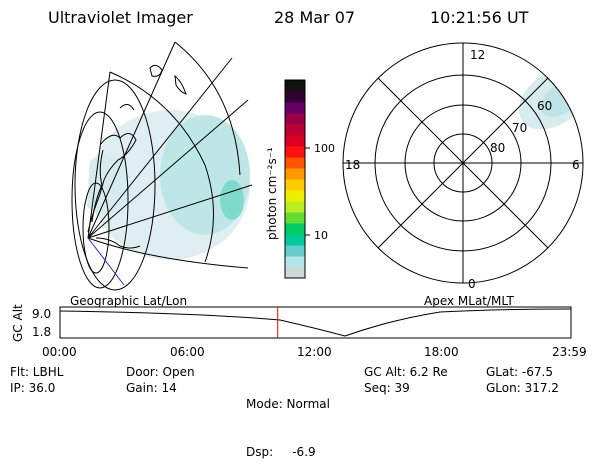  Describe the element at coordinates (469, 301) in the screenshot. I see `polar-map-label: Apex MLat/MLT` at that location.